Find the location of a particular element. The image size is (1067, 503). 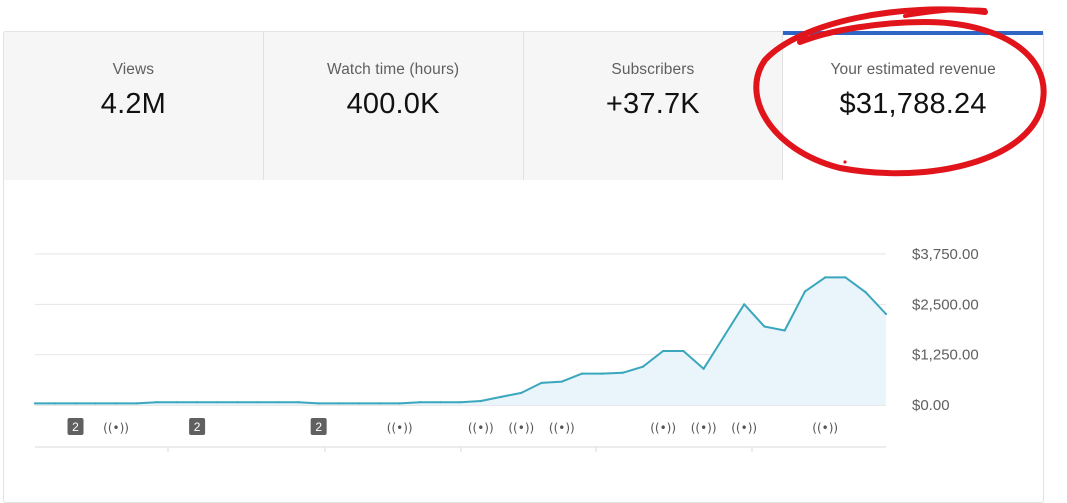

y-tick-label: $0.00 is located at coordinates (931, 405).